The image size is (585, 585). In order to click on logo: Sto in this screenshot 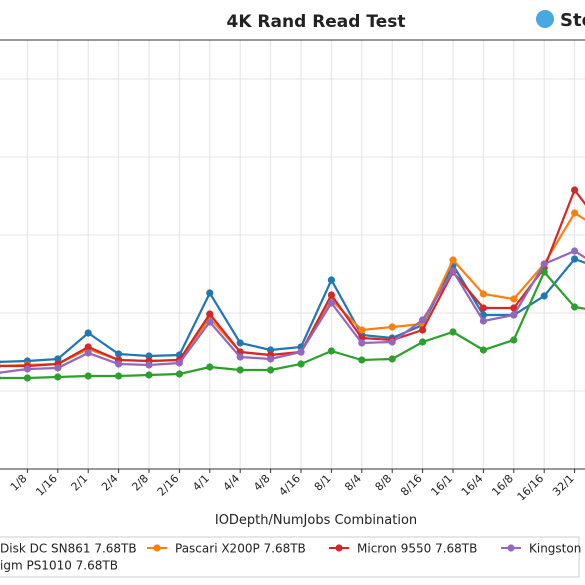, I will do `click(572, 20)`.